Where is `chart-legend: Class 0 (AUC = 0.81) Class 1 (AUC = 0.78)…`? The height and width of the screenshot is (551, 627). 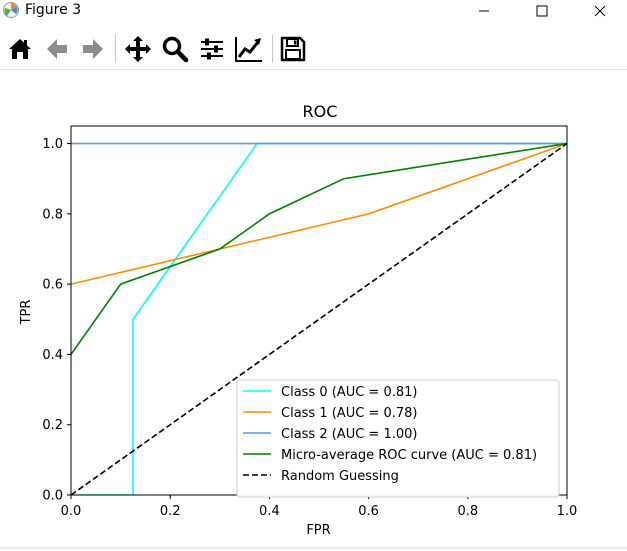
chart-legend: Class 0 (AUC = 0.81) Class 1 (AUC = 0.78)… is located at coordinates (398, 438).